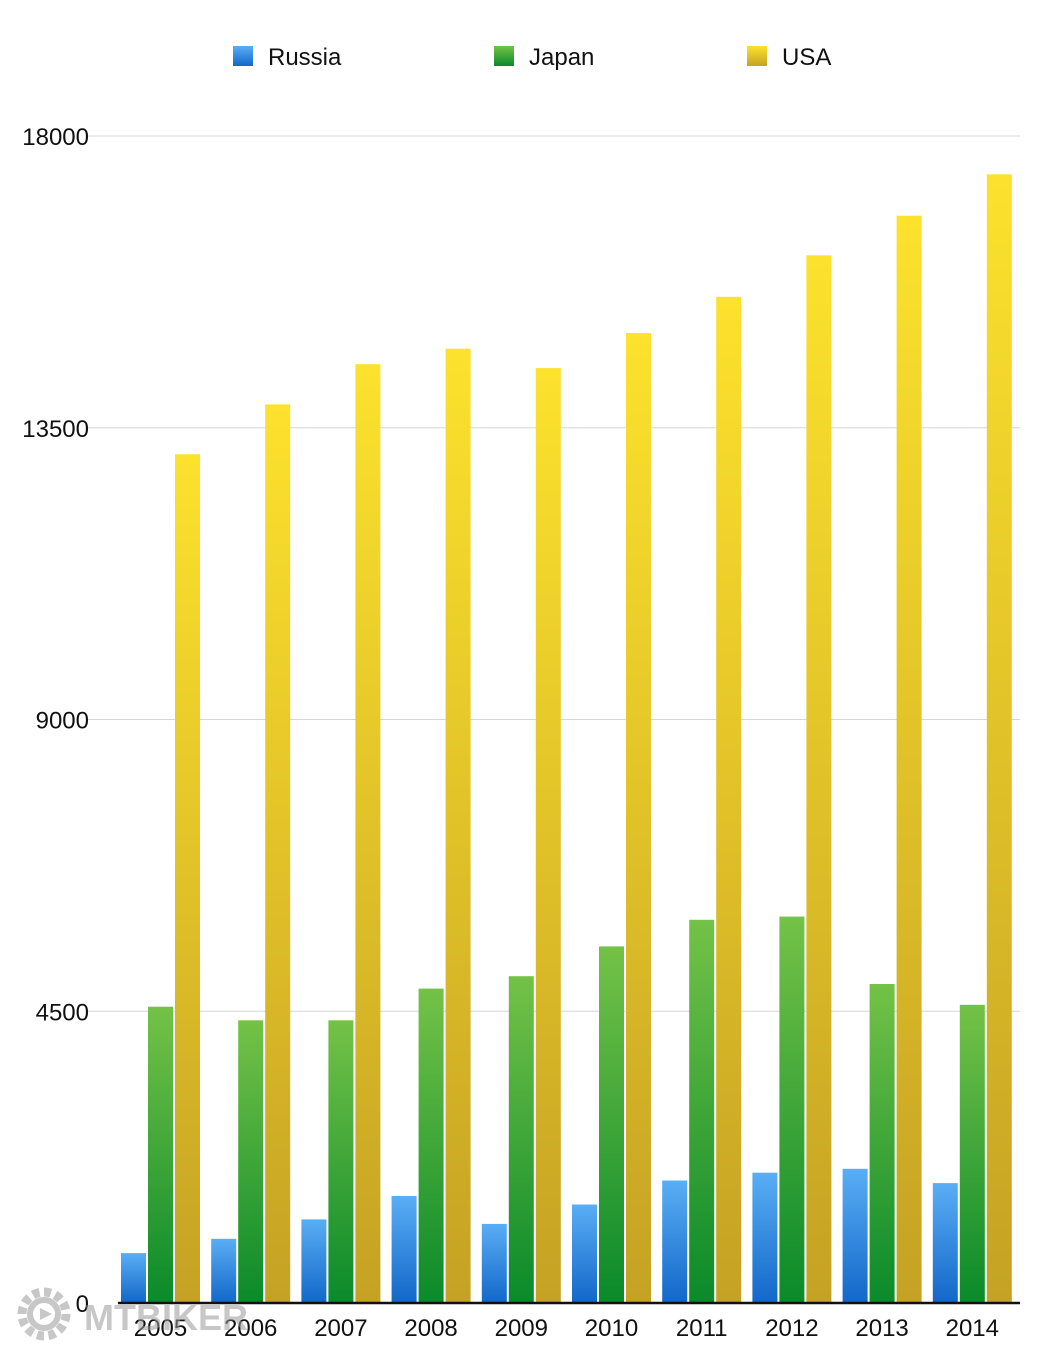 This screenshot has width=1050, height=1363. What do you see at coordinates (611, 1124) in the screenshot?
I see `bar-japan-2010` at bounding box center [611, 1124].